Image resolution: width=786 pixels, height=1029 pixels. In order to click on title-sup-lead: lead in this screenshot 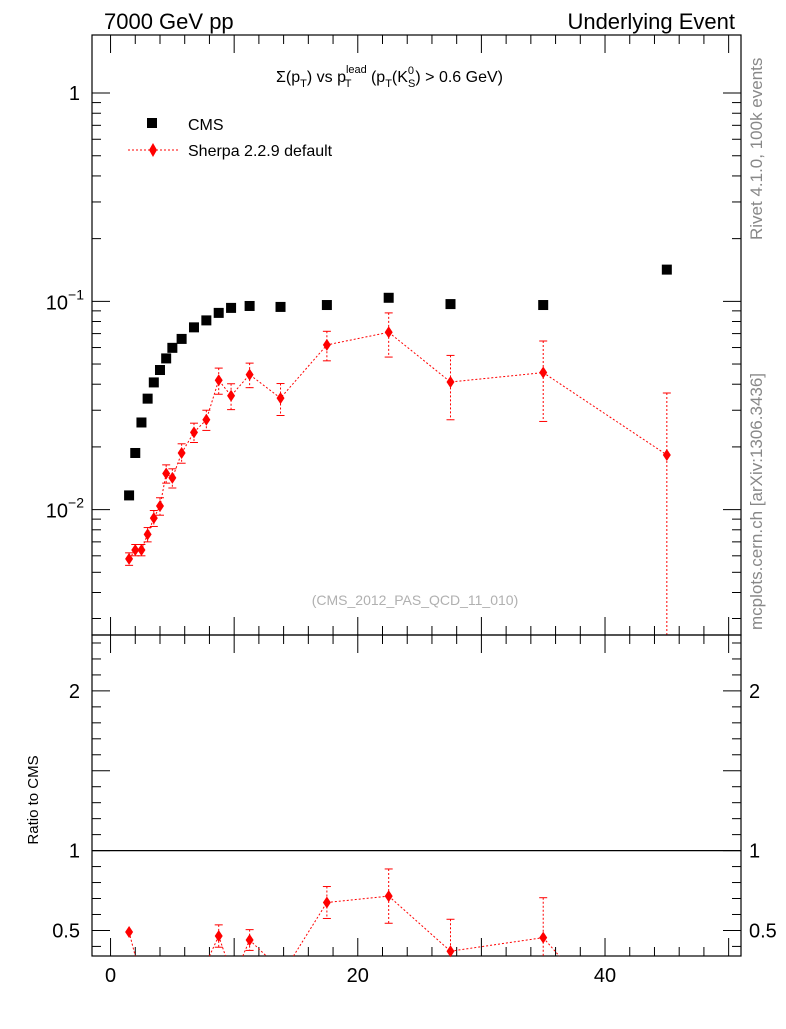, I will do `click(356, 70)`.